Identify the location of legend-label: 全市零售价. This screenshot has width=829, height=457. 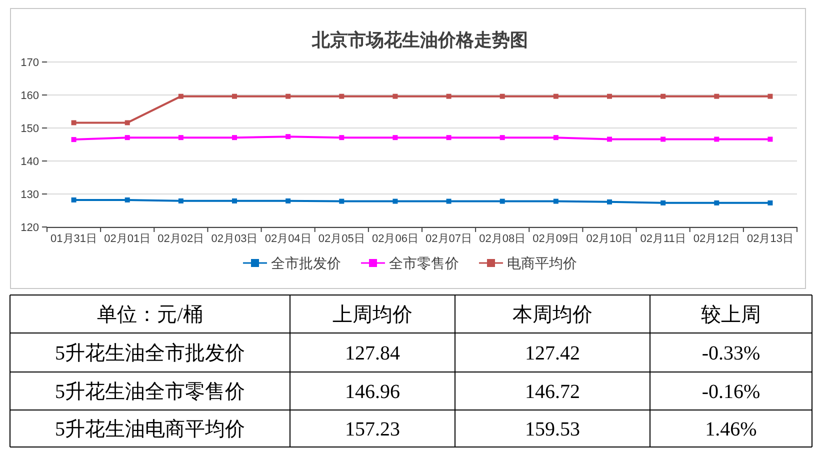
(424, 263).